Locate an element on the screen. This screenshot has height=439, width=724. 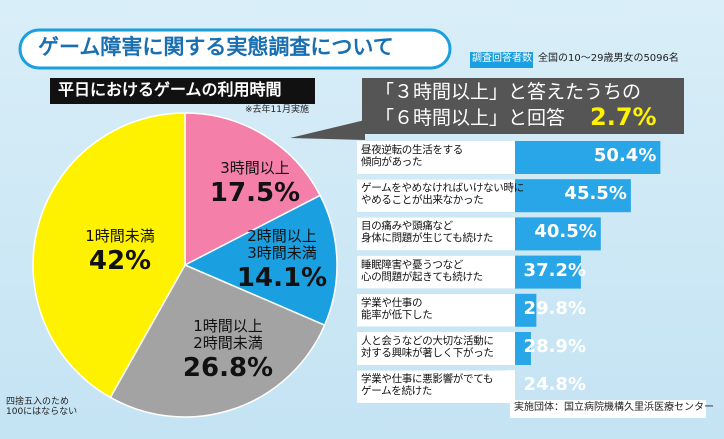
bar-value: 50.4% is located at coordinates (625, 155).